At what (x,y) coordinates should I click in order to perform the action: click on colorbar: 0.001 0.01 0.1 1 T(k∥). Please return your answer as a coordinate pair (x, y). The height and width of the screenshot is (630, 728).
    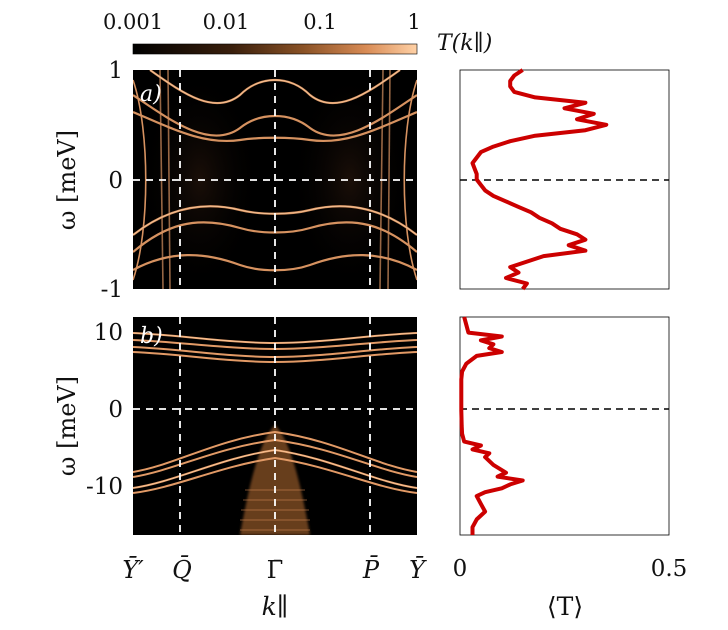
    Looking at the image, I should click on (297, 33).